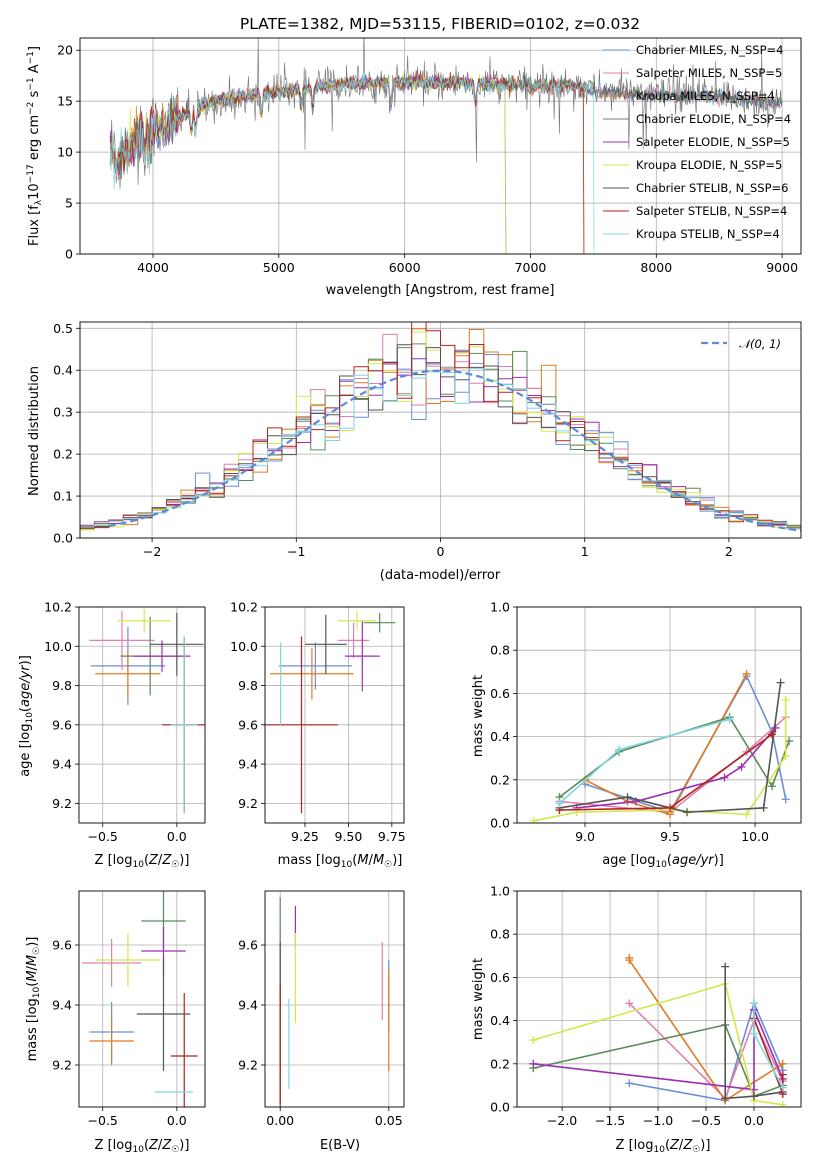 This screenshot has height=1170, width=819. Describe the element at coordinates (62, 724) in the screenshot. I see `y-tick-label: 9.6` at that location.